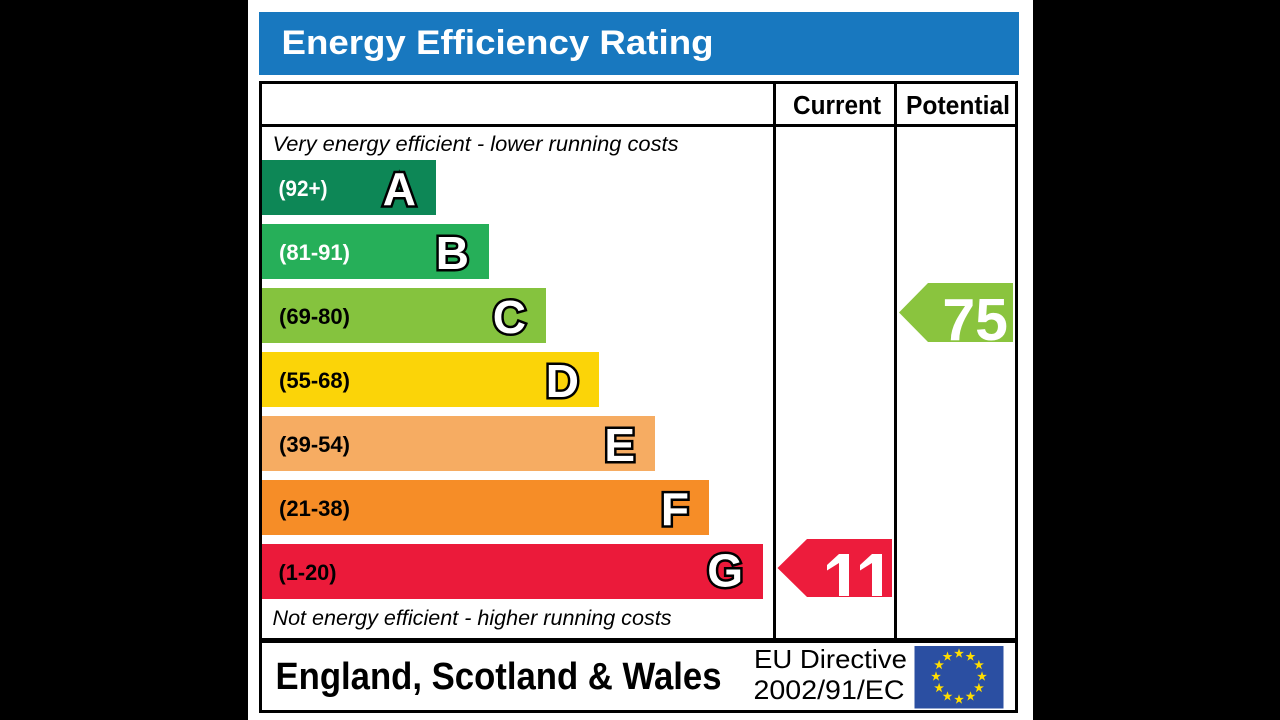 This screenshot has width=1280, height=720. I want to click on svg-text: England, Scotland & Wales, so click(499, 677).